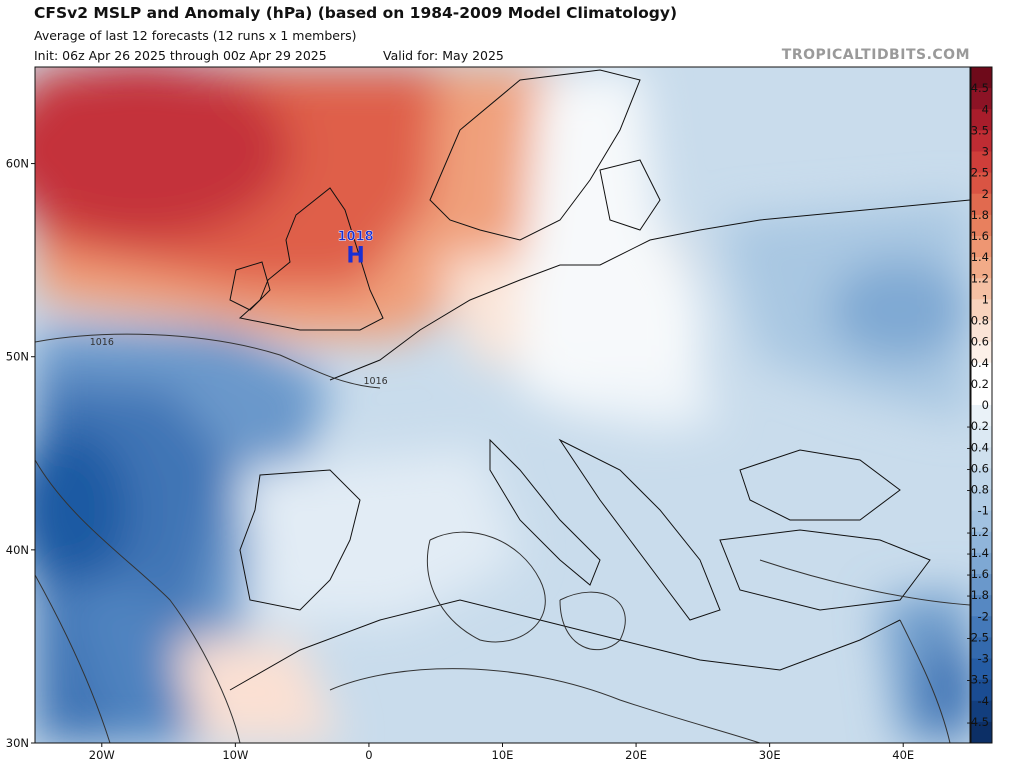 The width and height of the screenshot is (1024, 763). Describe the element at coordinates (978, 680) in the screenshot. I see `colorbar-label: -3.5` at that location.